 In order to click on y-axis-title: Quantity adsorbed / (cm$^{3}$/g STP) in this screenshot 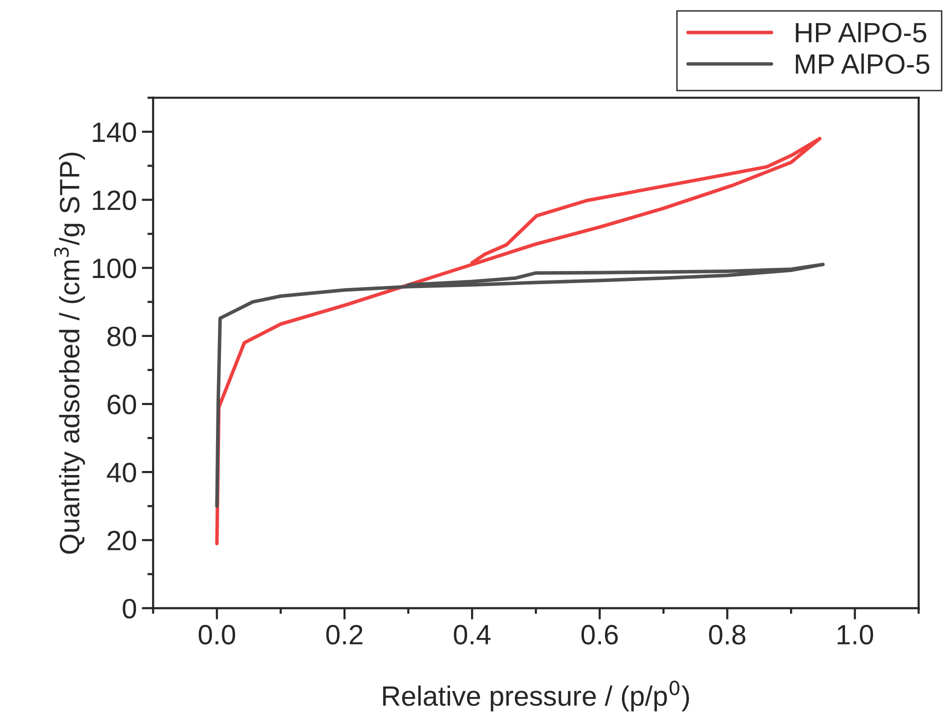, I will do `click(69, 353)`.